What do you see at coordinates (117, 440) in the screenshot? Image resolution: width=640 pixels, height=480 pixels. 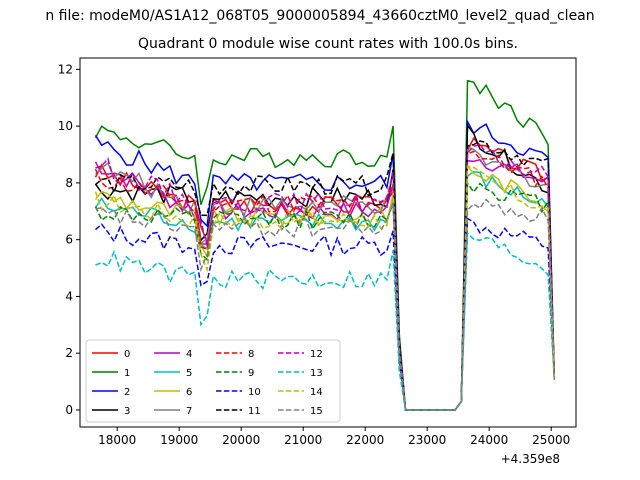 I see `x-tick-label: 18000` at bounding box center [117, 440].